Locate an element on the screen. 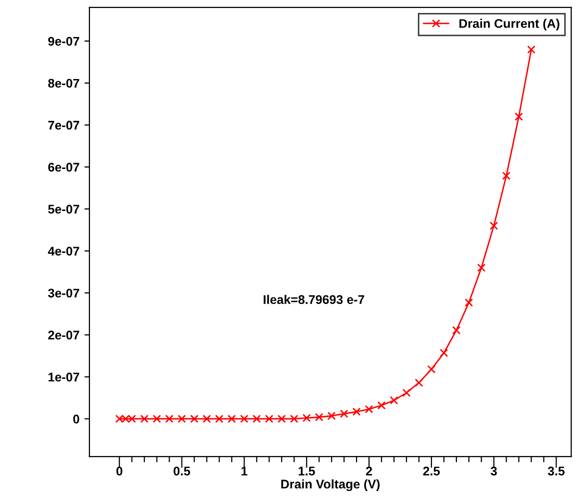 The height and width of the screenshot is (499, 577). x-tick-label: 0 is located at coordinates (119, 471).